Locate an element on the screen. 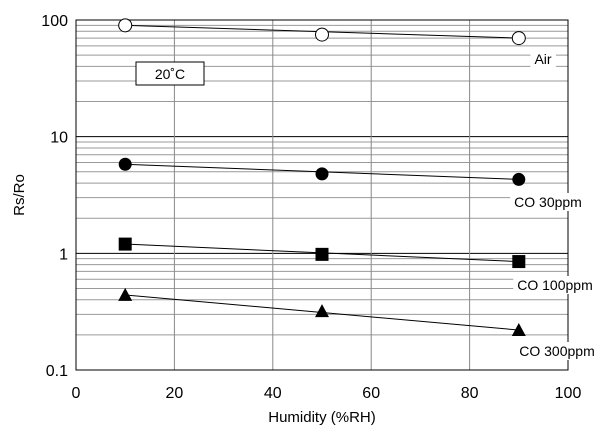 The width and height of the screenshot is (610, 434). annotation-text: 20˚C is located at coordinates (170, 74).